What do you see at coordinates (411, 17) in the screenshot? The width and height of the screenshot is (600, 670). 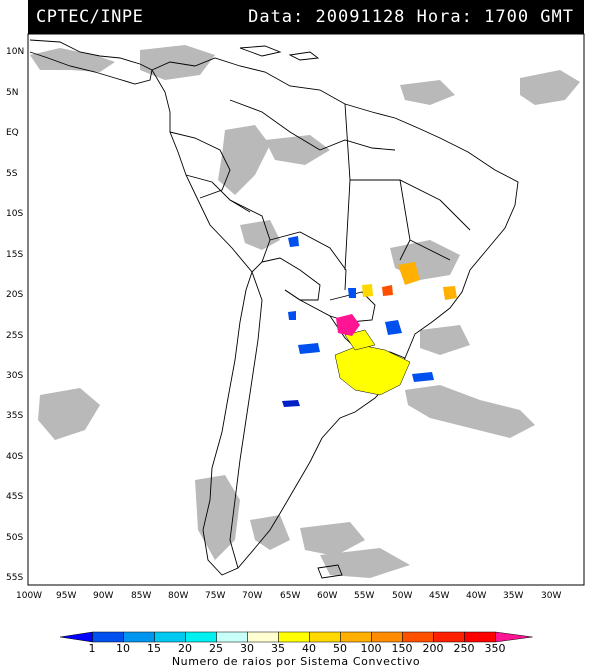 I see `datetime-label: Data: 20091128 Hora: 1700 GMT` at bounding box center [411, 17].